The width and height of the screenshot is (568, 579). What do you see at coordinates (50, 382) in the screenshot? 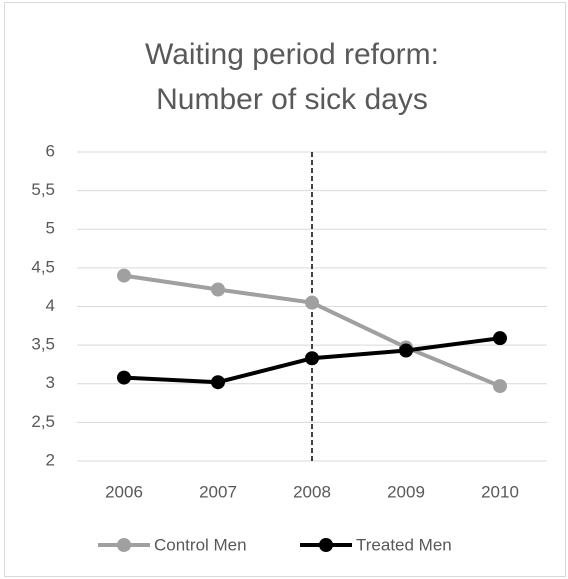
I see `y-tick-label: 3` at bounding box center [50, 382].